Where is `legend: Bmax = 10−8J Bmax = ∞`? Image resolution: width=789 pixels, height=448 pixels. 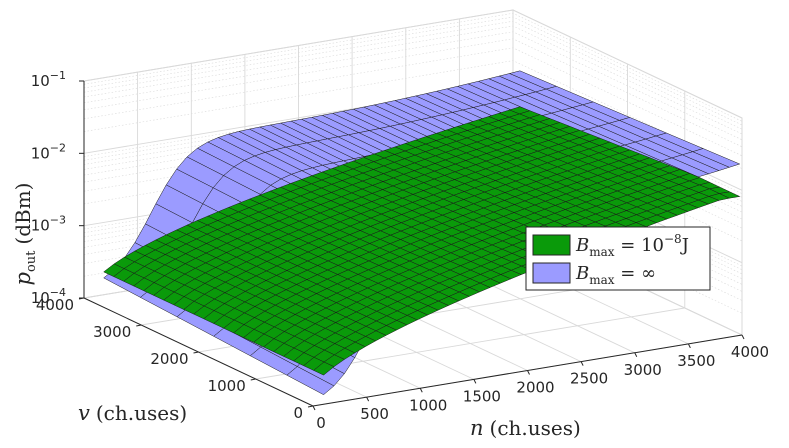
legend: Bmax = 10−8J Bmax = ∞ is located at coordinates (618, 258).